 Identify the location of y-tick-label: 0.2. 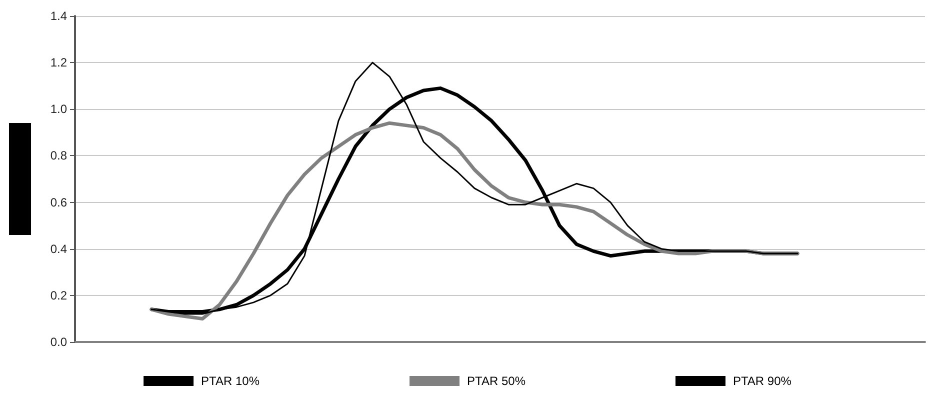
(59, 295).